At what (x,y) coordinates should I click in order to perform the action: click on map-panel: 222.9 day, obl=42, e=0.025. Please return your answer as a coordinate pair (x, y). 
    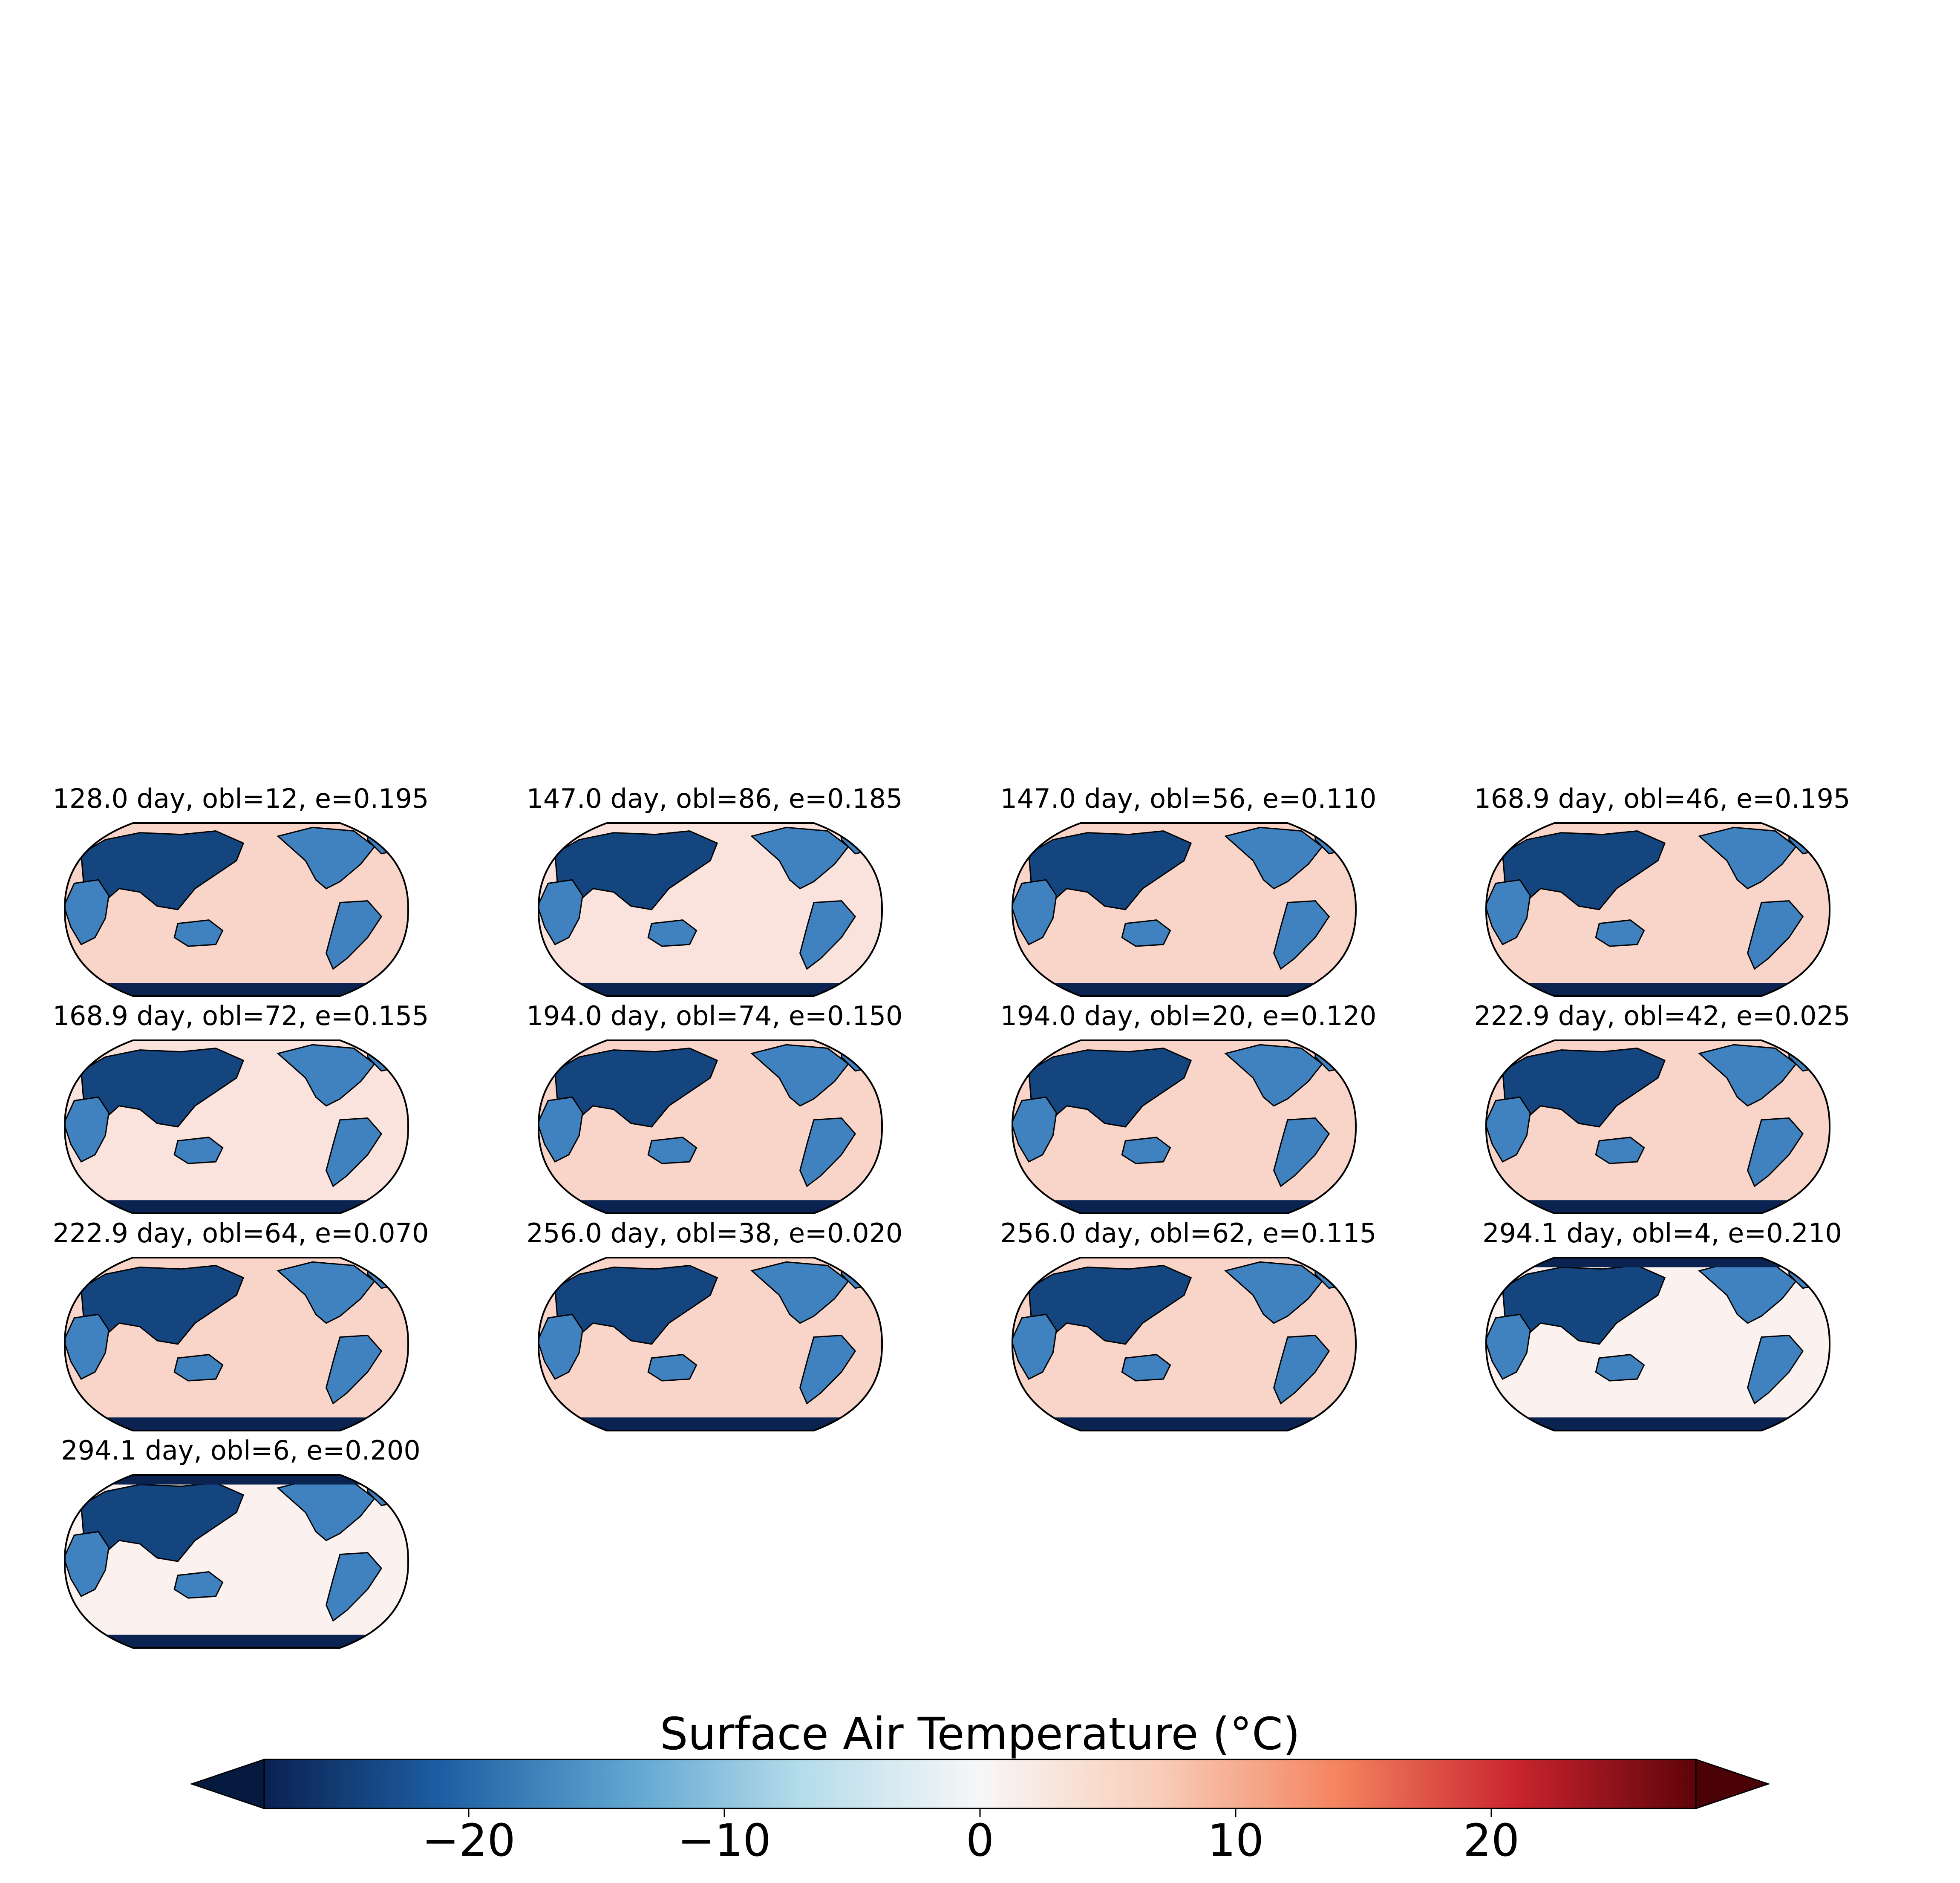
    Looking at the image, I should click on (1662, 1112).